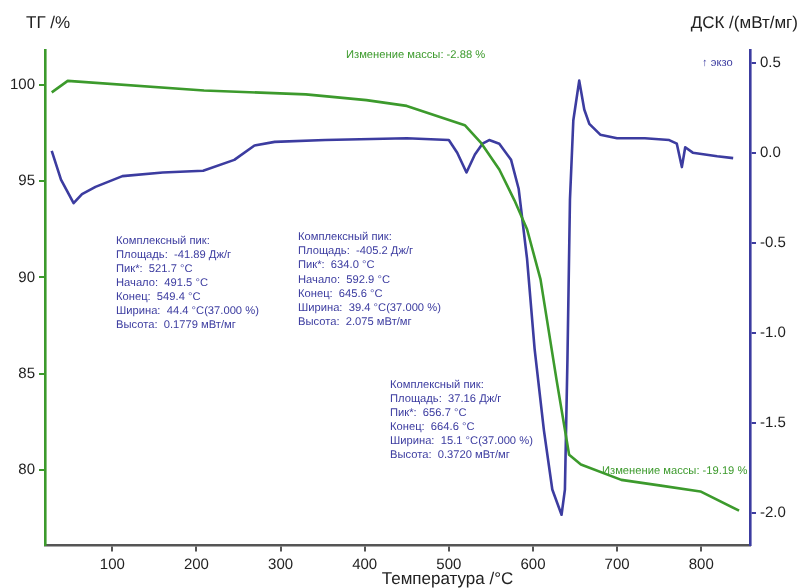 The width and height of the screenshot is (800, 588). Describe the element at coordinates (49, 22) in the screenshot. I see `y-axis-title: ТГ /%` at that location.